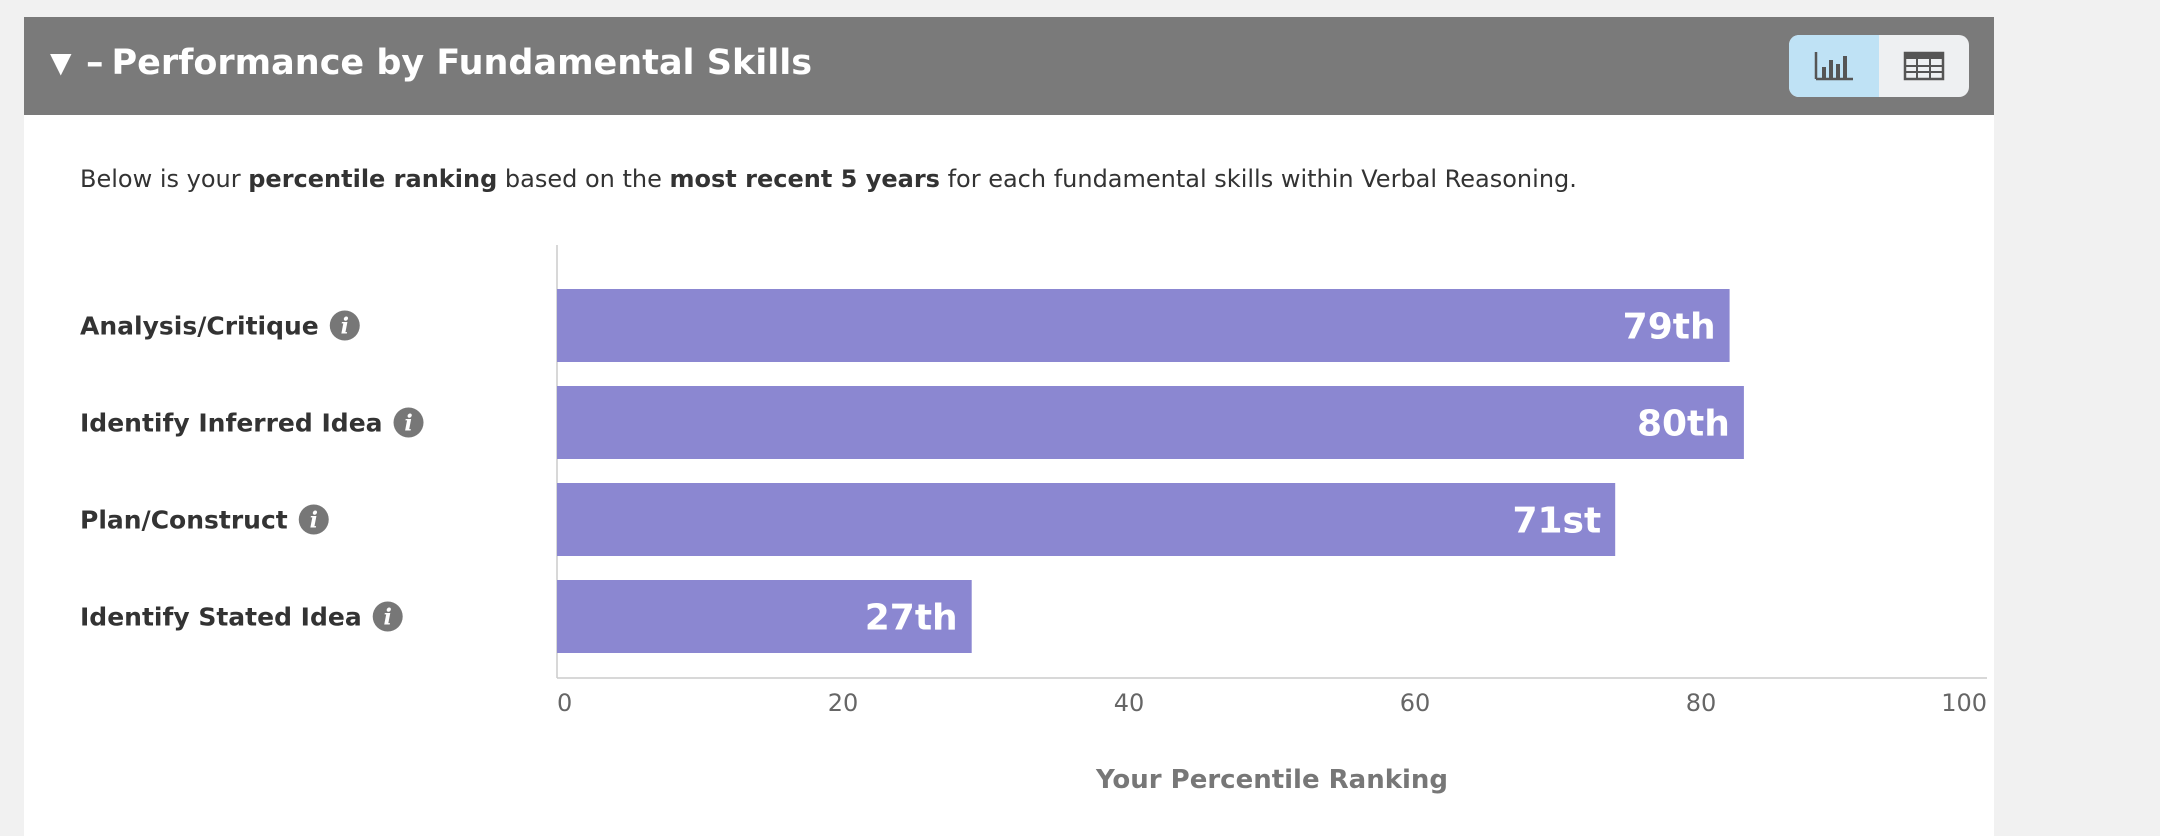  I want to click on bar-value-label: 71st, so click(1556, 521).